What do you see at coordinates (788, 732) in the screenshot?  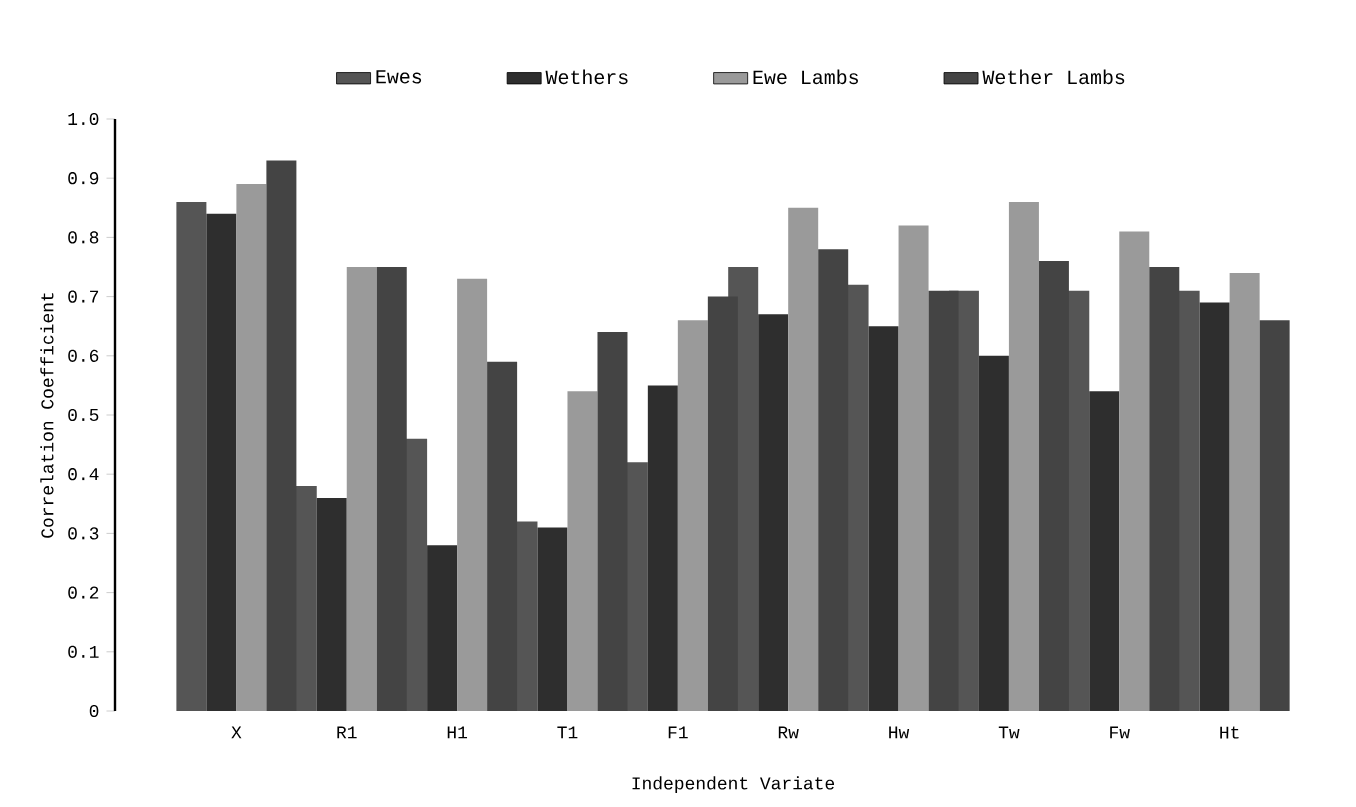 I see `x-tick-label: Rw` at bounding box center [788, 732].